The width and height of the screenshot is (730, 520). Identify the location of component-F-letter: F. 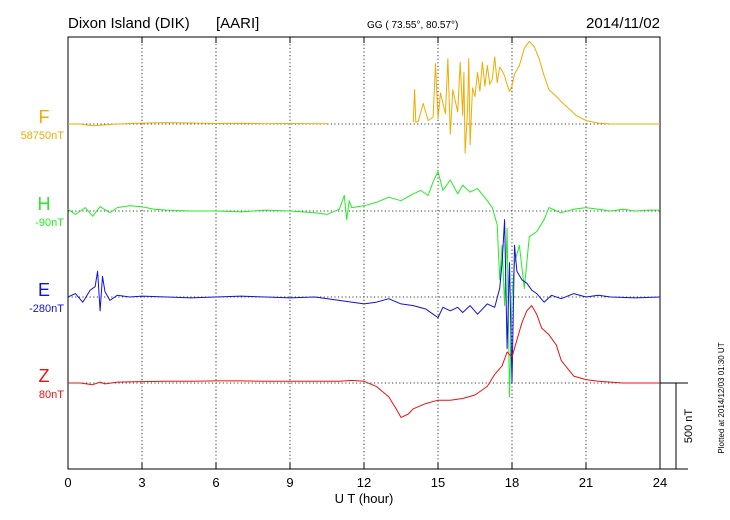
(44, 117).